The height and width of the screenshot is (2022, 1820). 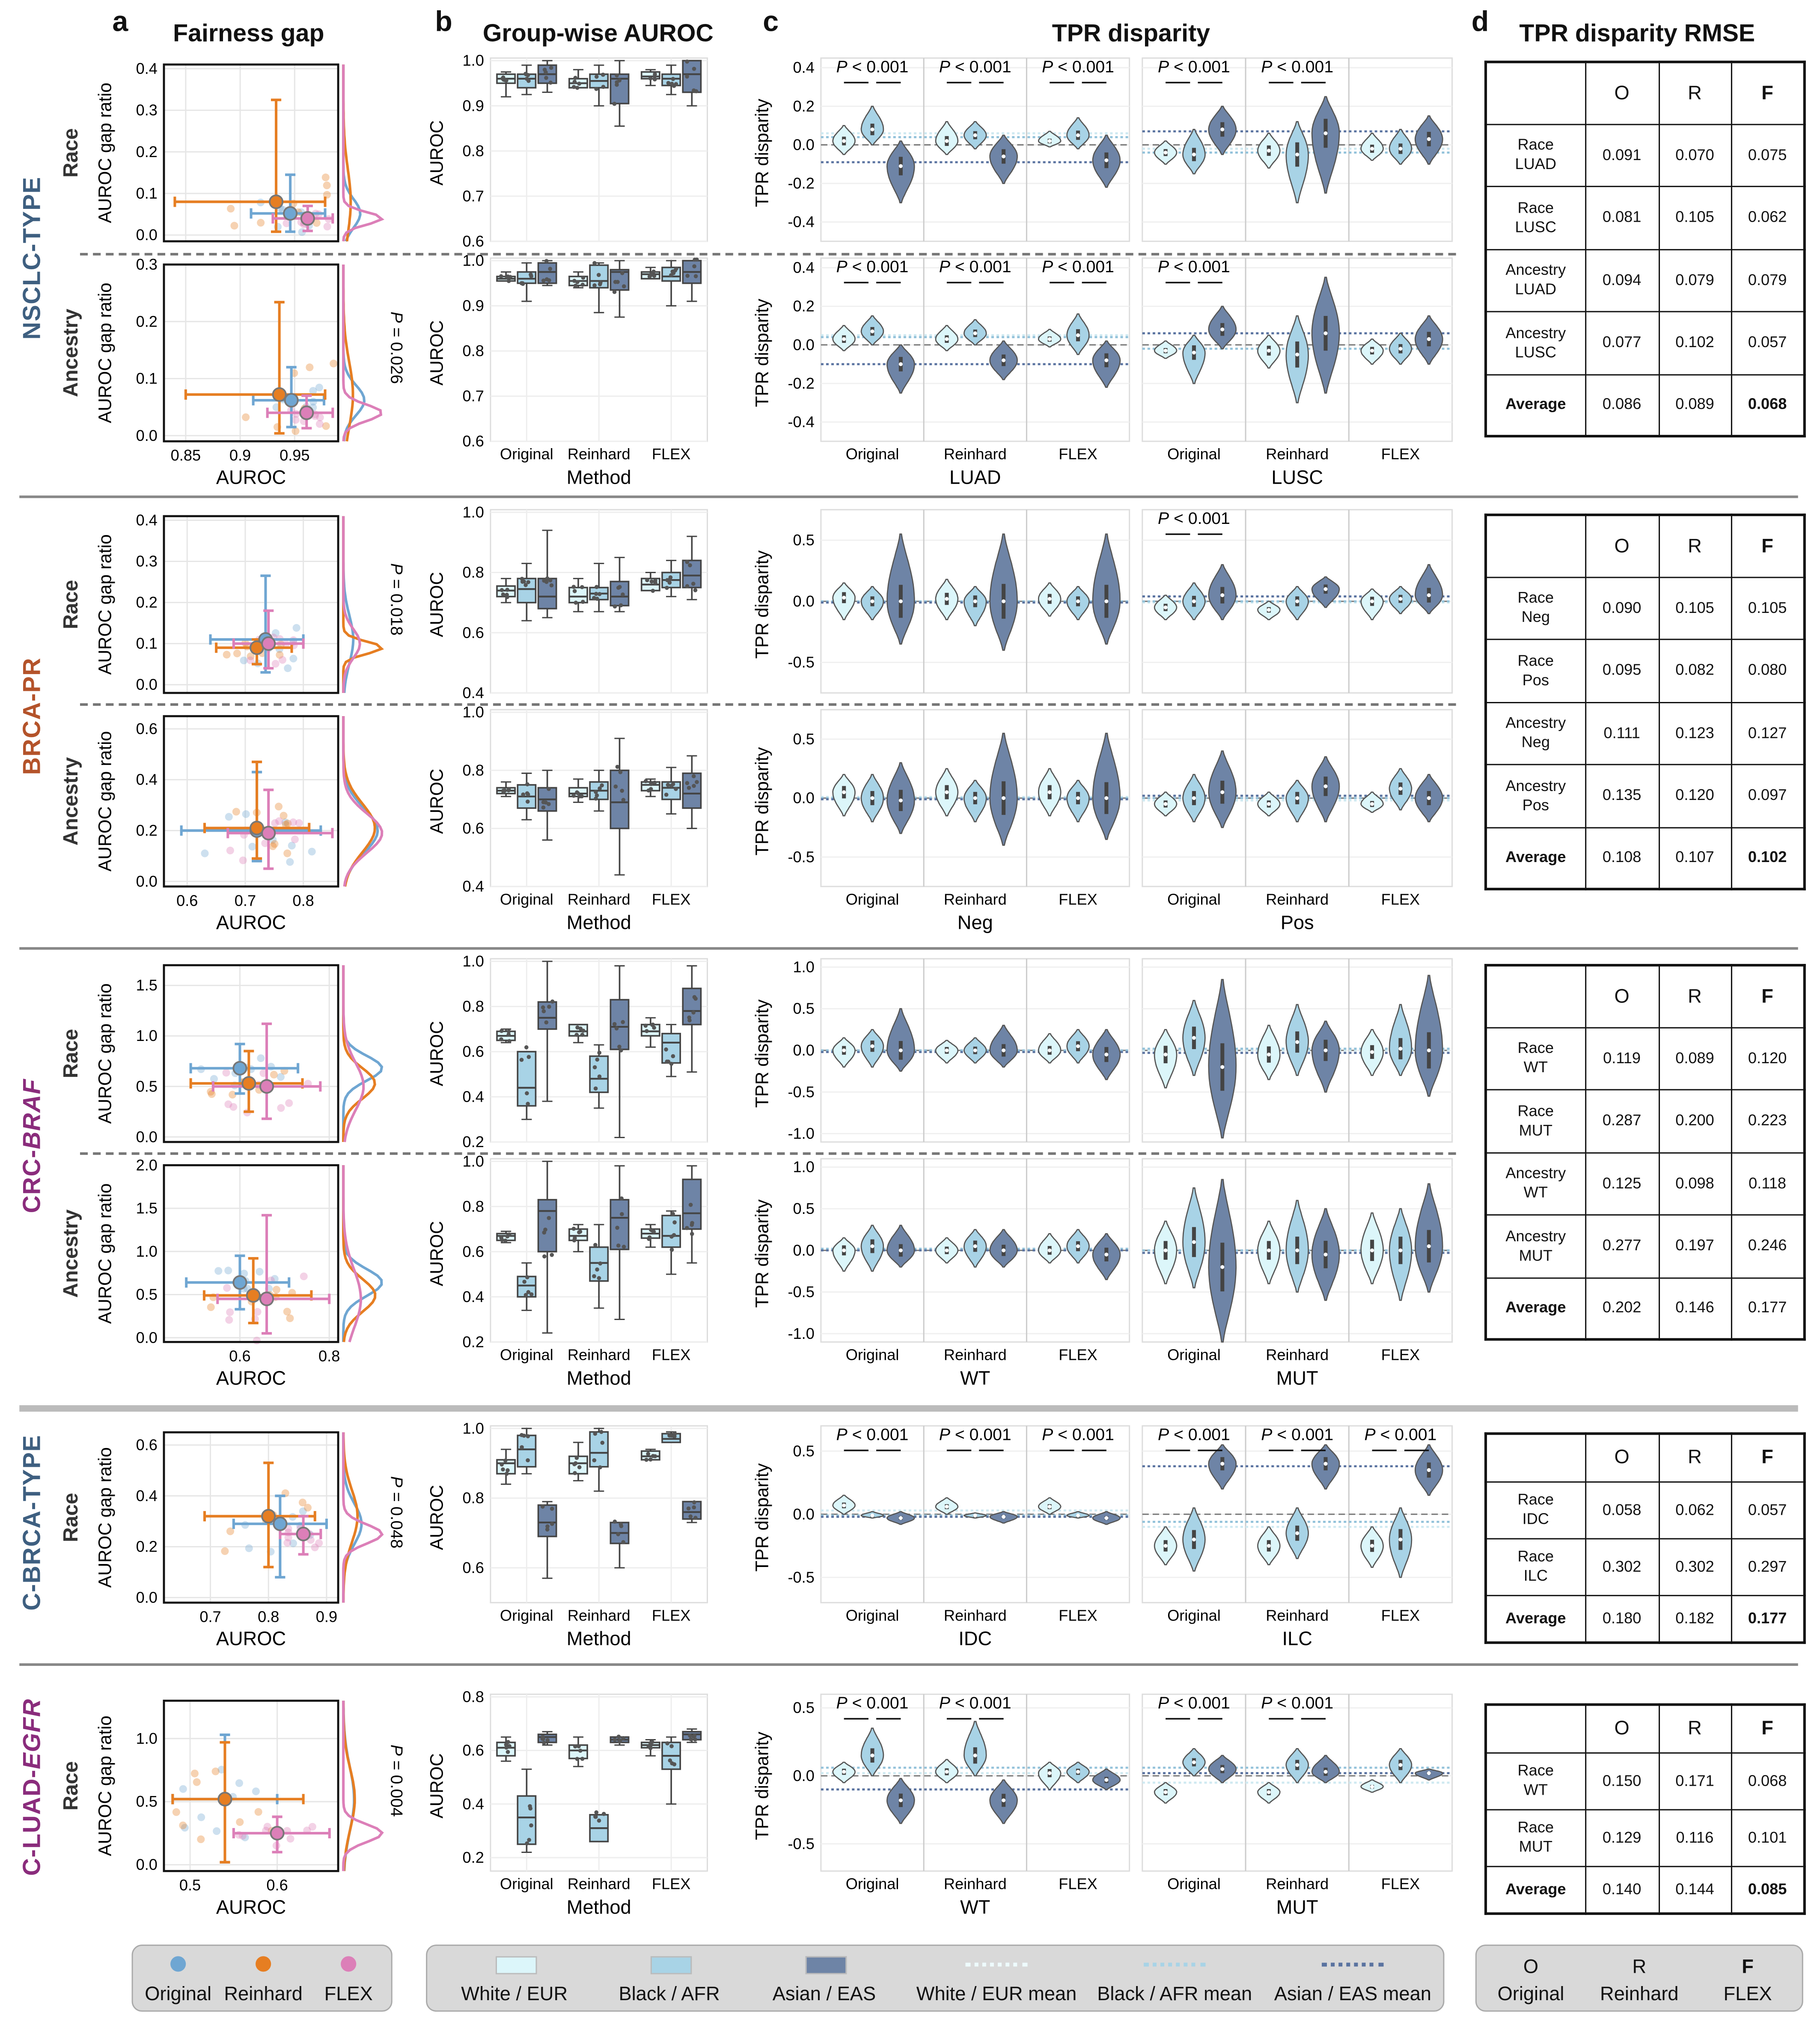 I want to click on legend-label: FLEX, so click(x=1747, y=1994).